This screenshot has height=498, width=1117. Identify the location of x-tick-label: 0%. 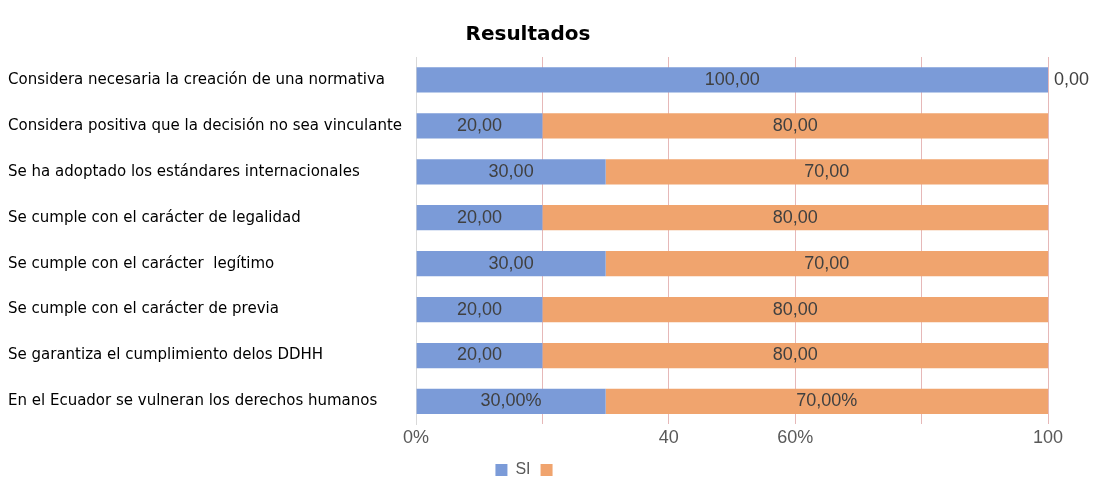
(416, 437).